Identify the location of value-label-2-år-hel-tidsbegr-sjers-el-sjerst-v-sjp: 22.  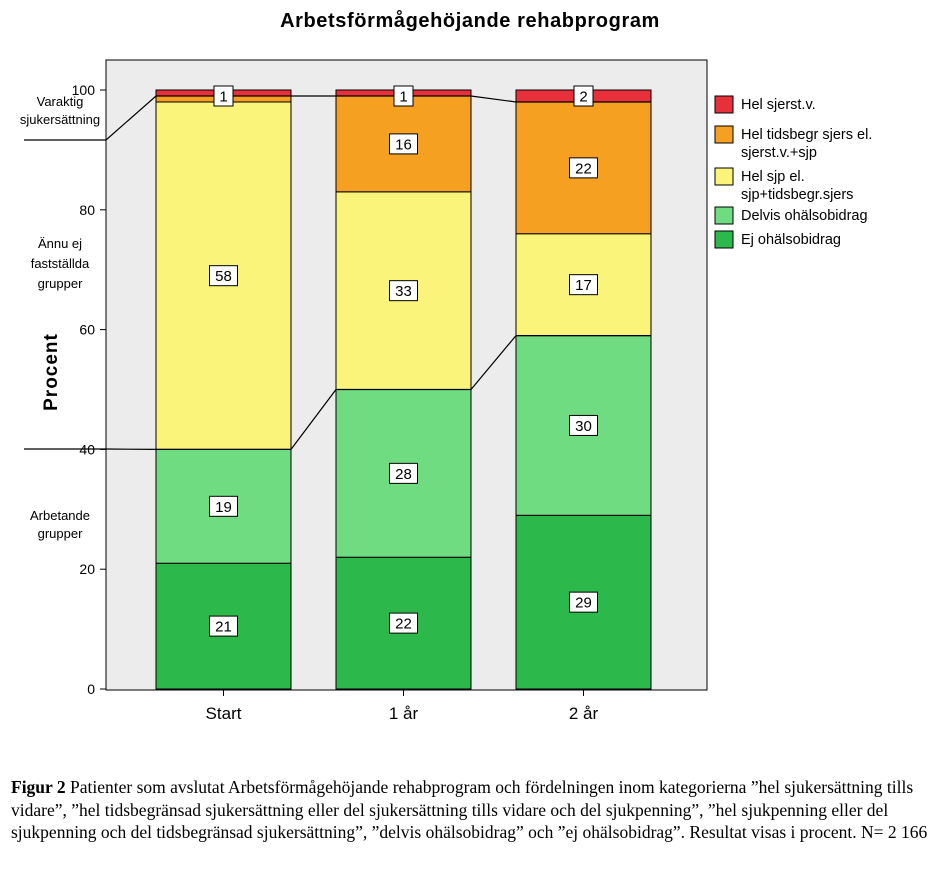
(583, 168).